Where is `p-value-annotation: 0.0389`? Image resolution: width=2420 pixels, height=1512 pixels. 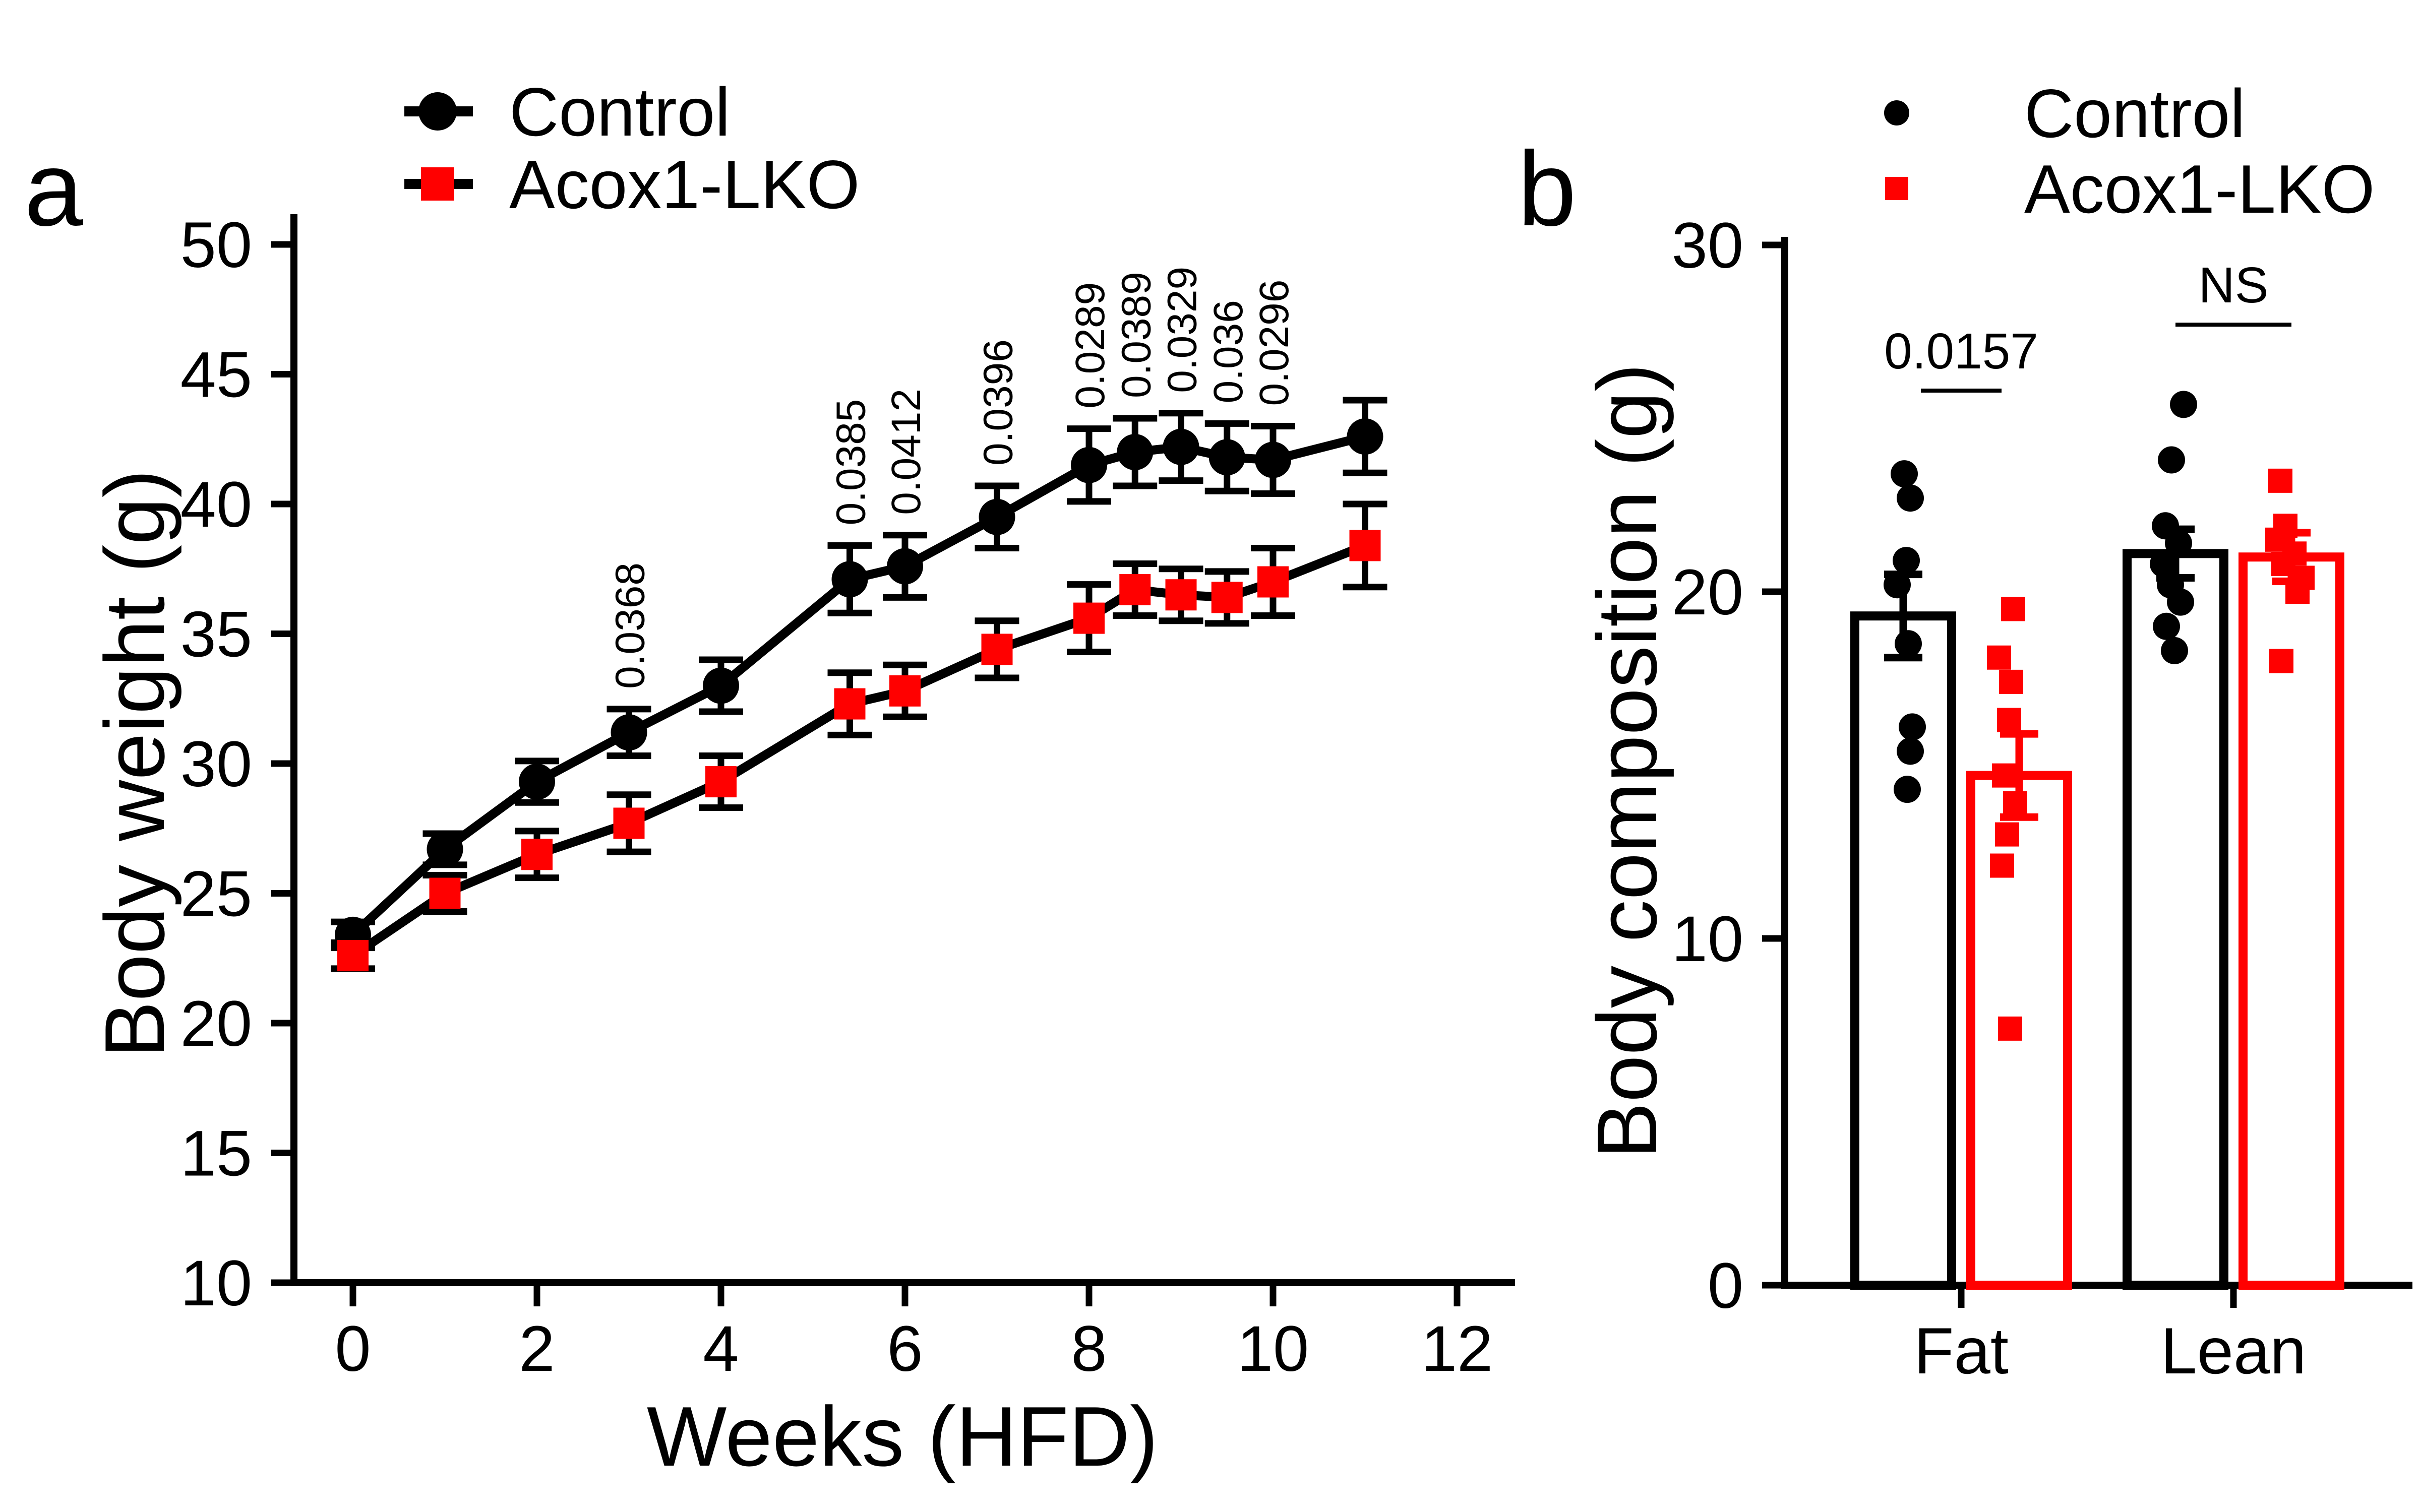
p-value-annotation: 0.0389 is located at coordinates (1136, 335).